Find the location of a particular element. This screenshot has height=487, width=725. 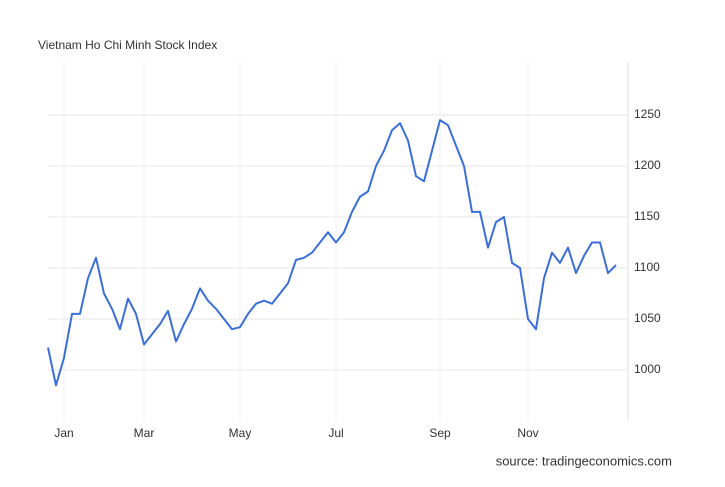

x-tick-label: Nov is located at coordinates (527, 433).